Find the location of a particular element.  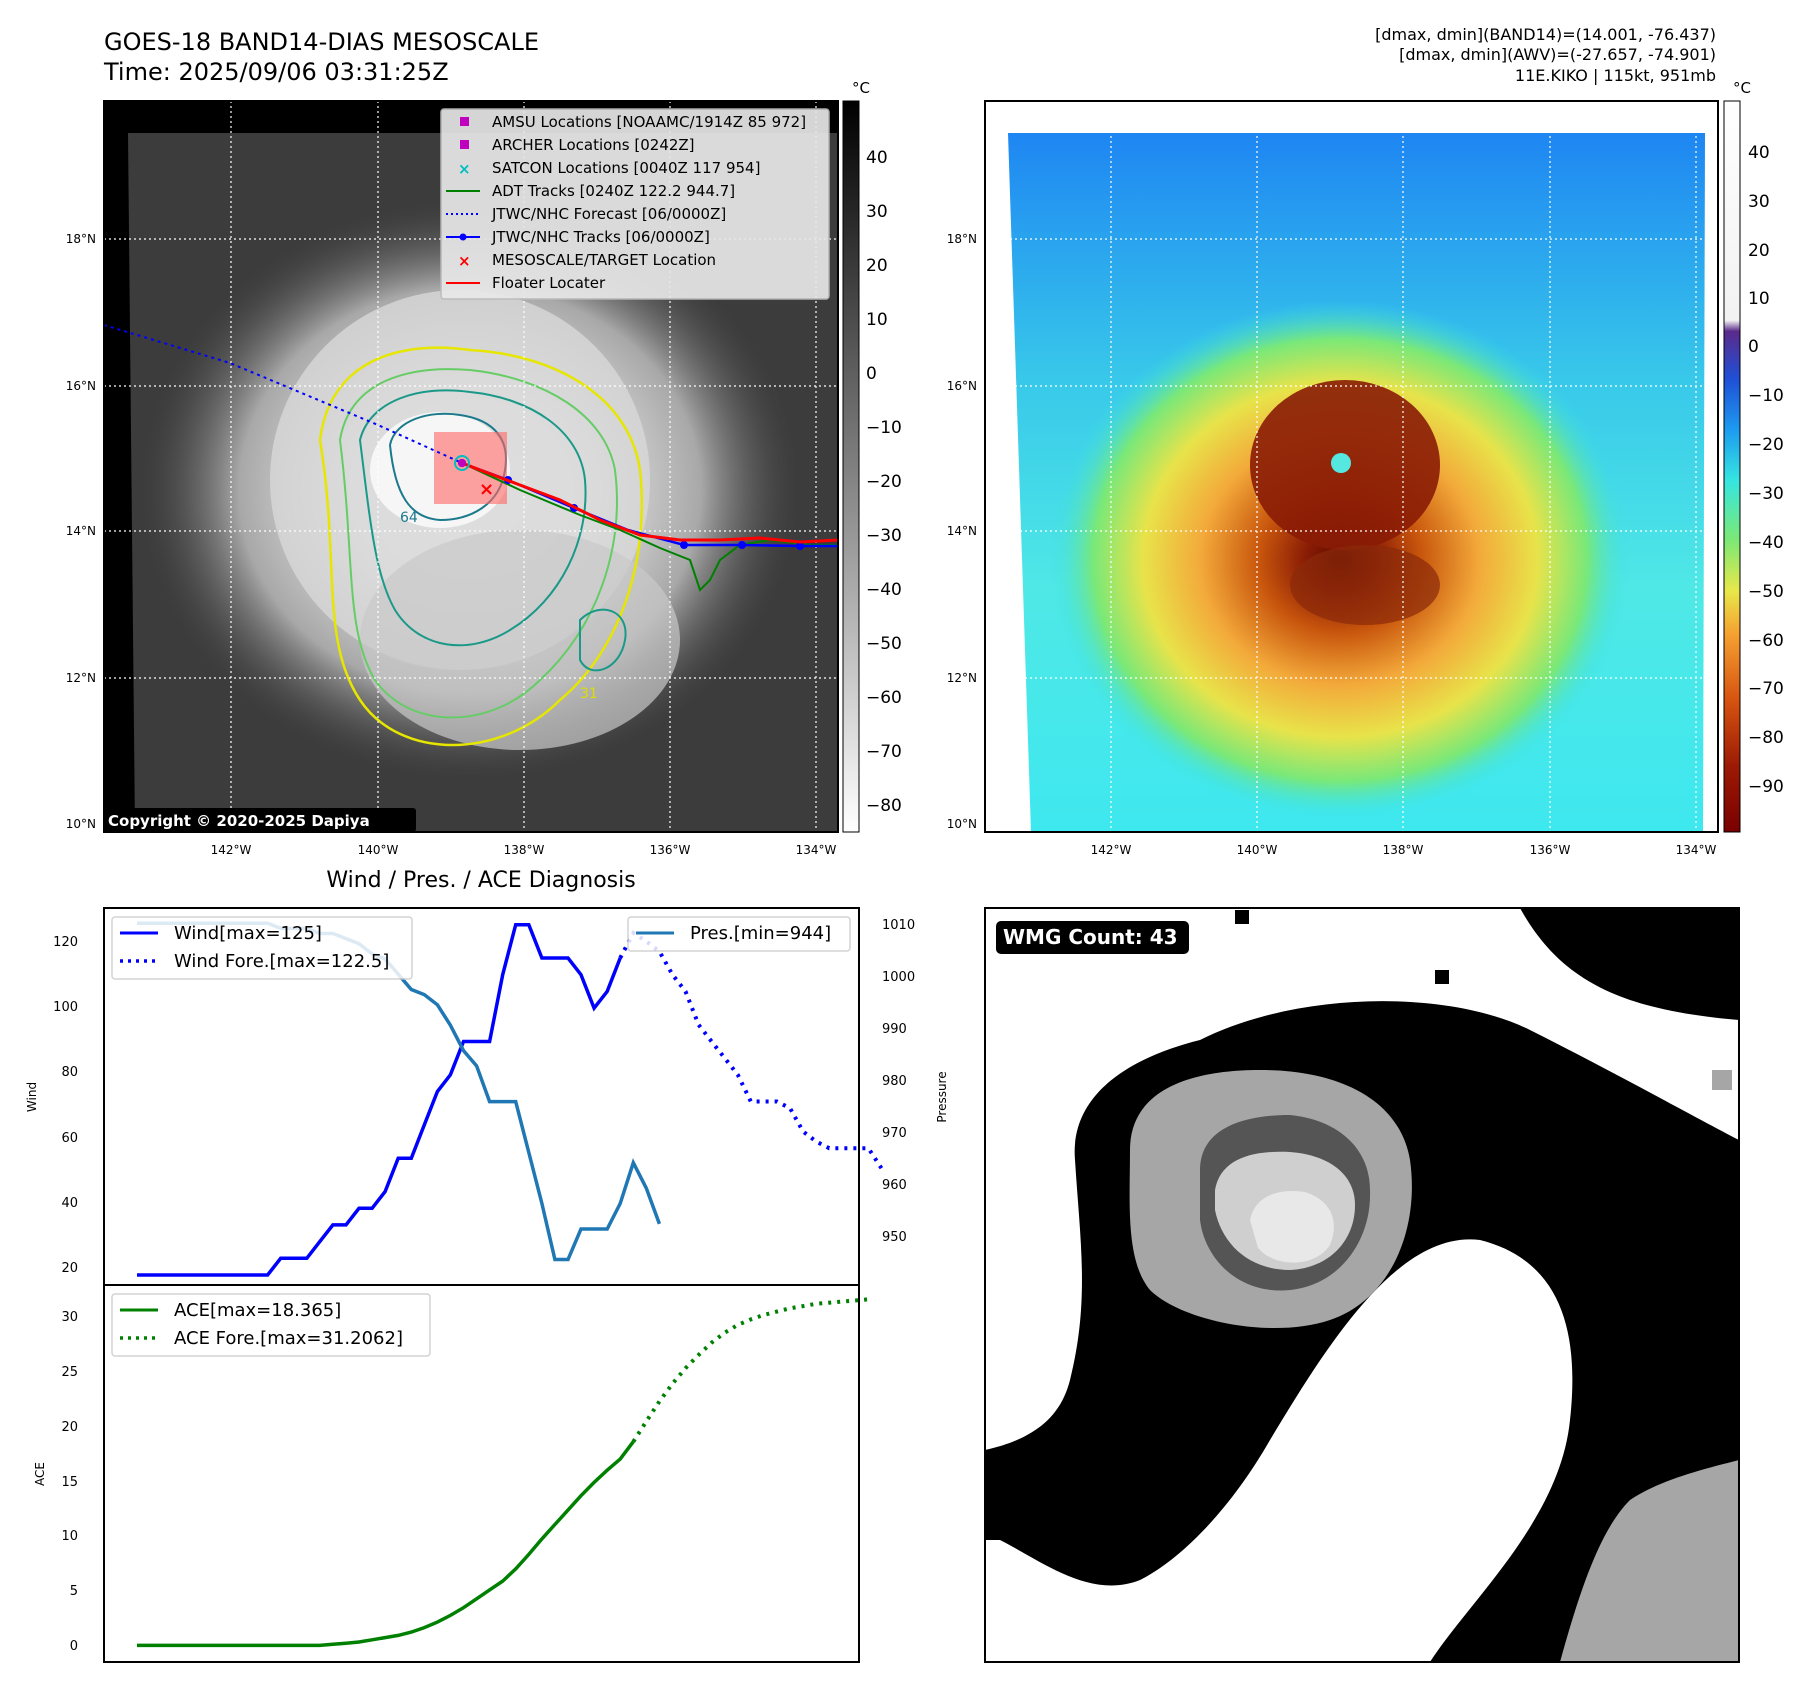

svg-text: 1000 is located at coordinates (898, 977).